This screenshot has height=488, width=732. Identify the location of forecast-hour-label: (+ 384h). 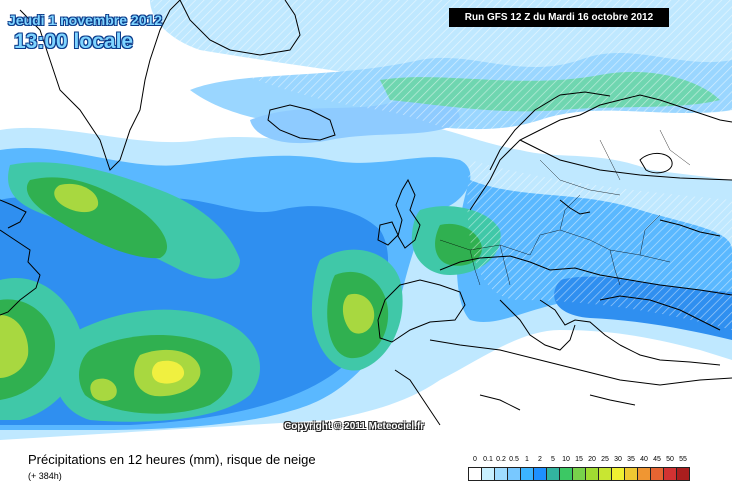
(45, 476).